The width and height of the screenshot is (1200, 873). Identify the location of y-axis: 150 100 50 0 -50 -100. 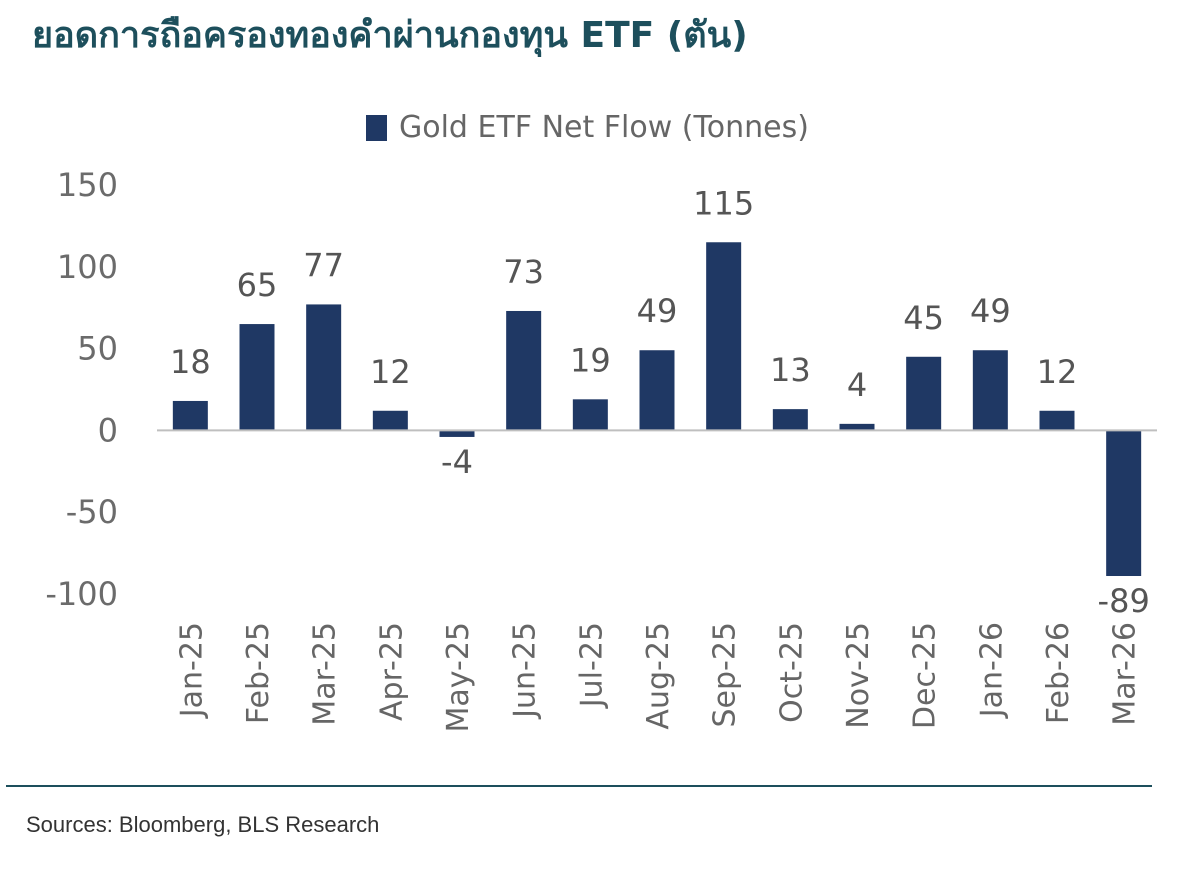
(81, 389).